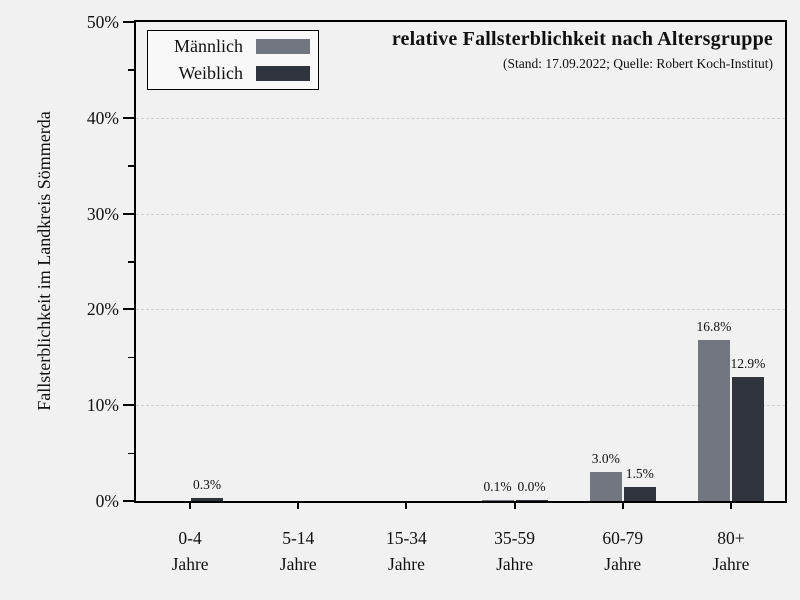 This screenshot has width=800, height=600. Describe the element at coordinates (713, 420) in the screenshot. I see `bar-maennlich-80plus` at that location.